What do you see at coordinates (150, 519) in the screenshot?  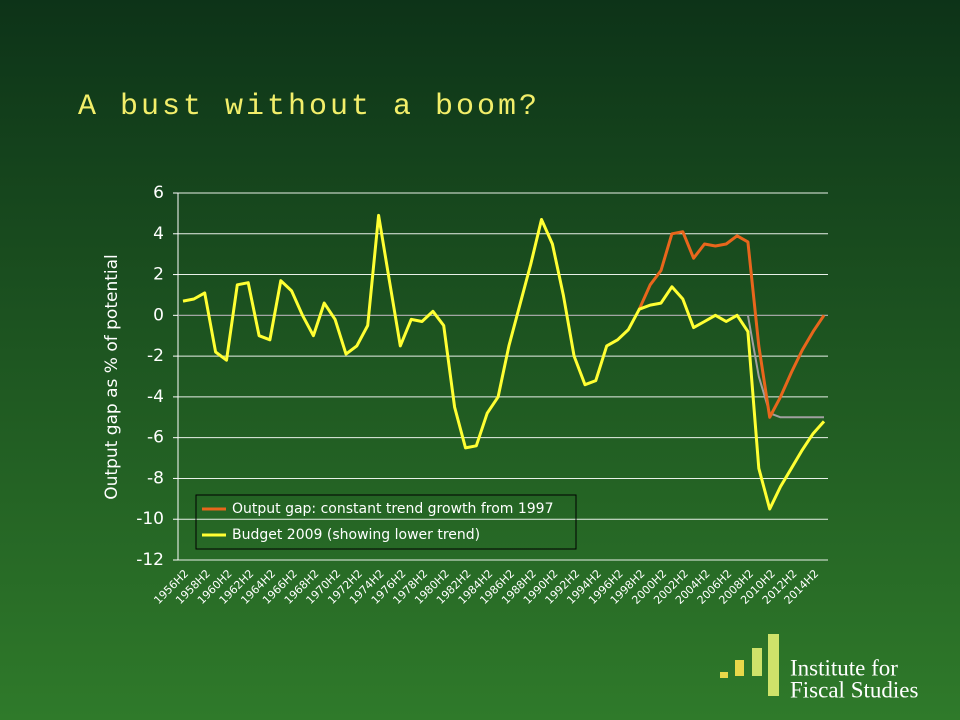 I see `y-tick-label: -10` at bounding box center [150, 519].